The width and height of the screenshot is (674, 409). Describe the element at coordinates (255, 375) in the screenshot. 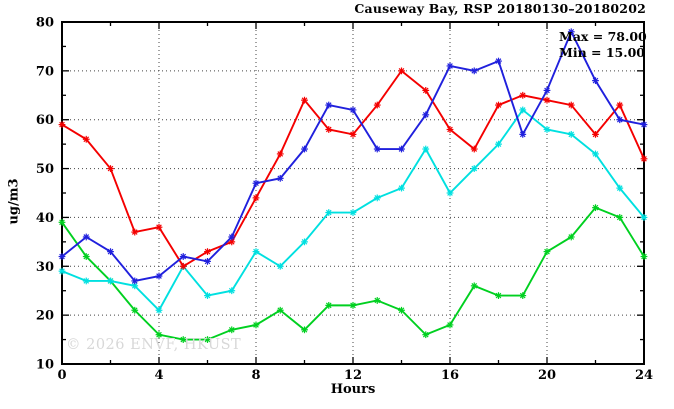

I see `svg-text: 8` at that location.